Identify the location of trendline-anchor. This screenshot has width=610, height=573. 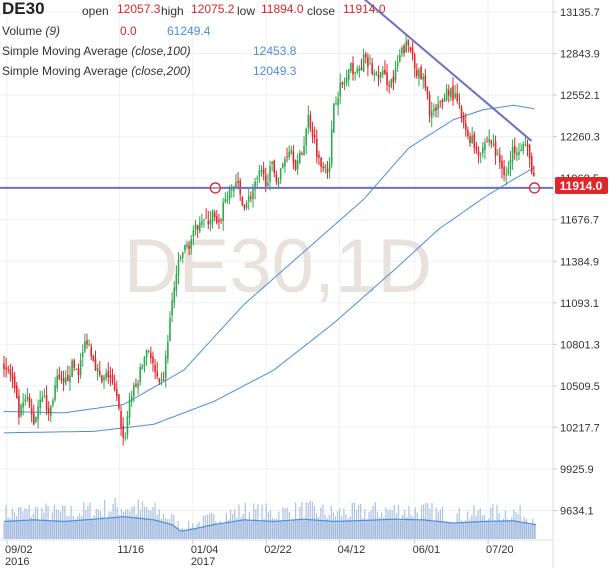
(215, 188).